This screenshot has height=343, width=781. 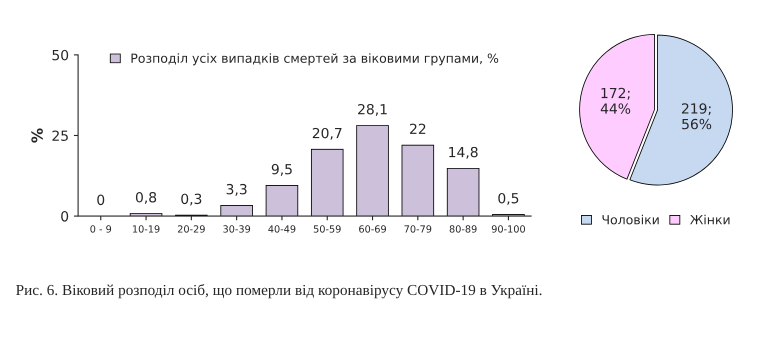 What do you see at coordinates (508, 198) in the screenshot?
I see `data-label: 0,5` at bounding box center [508, 198].